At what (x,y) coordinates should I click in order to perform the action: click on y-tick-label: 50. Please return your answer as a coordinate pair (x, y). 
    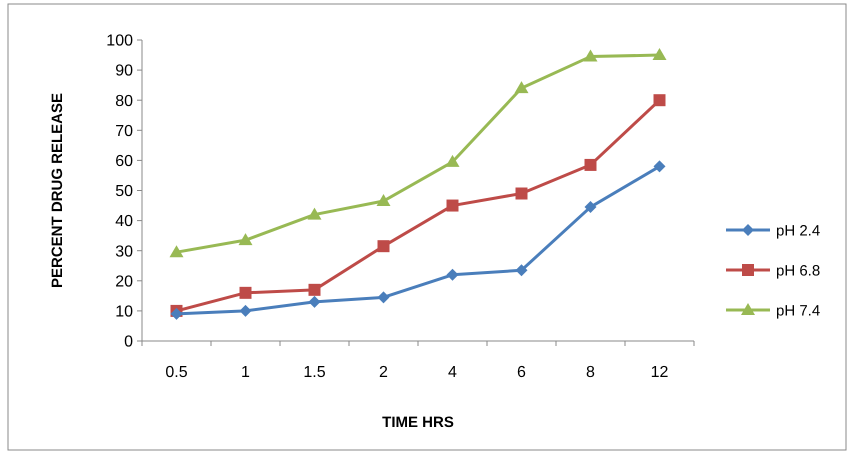
    Looking at the image, I should click on (124, 191).